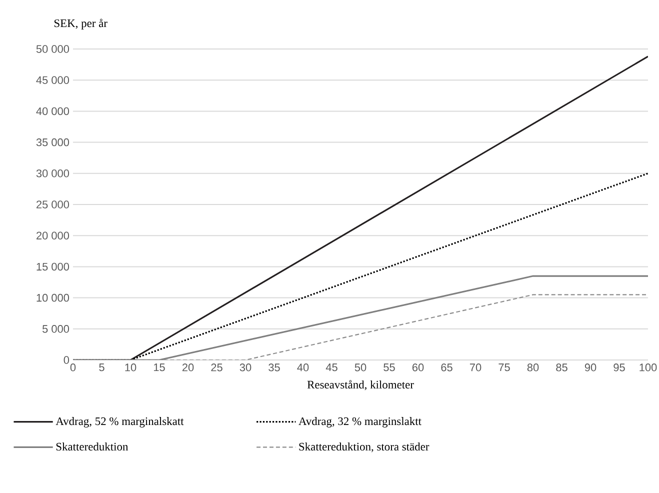 The image size is (659, 493). I want to click on y-tick-label: 25 000, so click(53, 204).